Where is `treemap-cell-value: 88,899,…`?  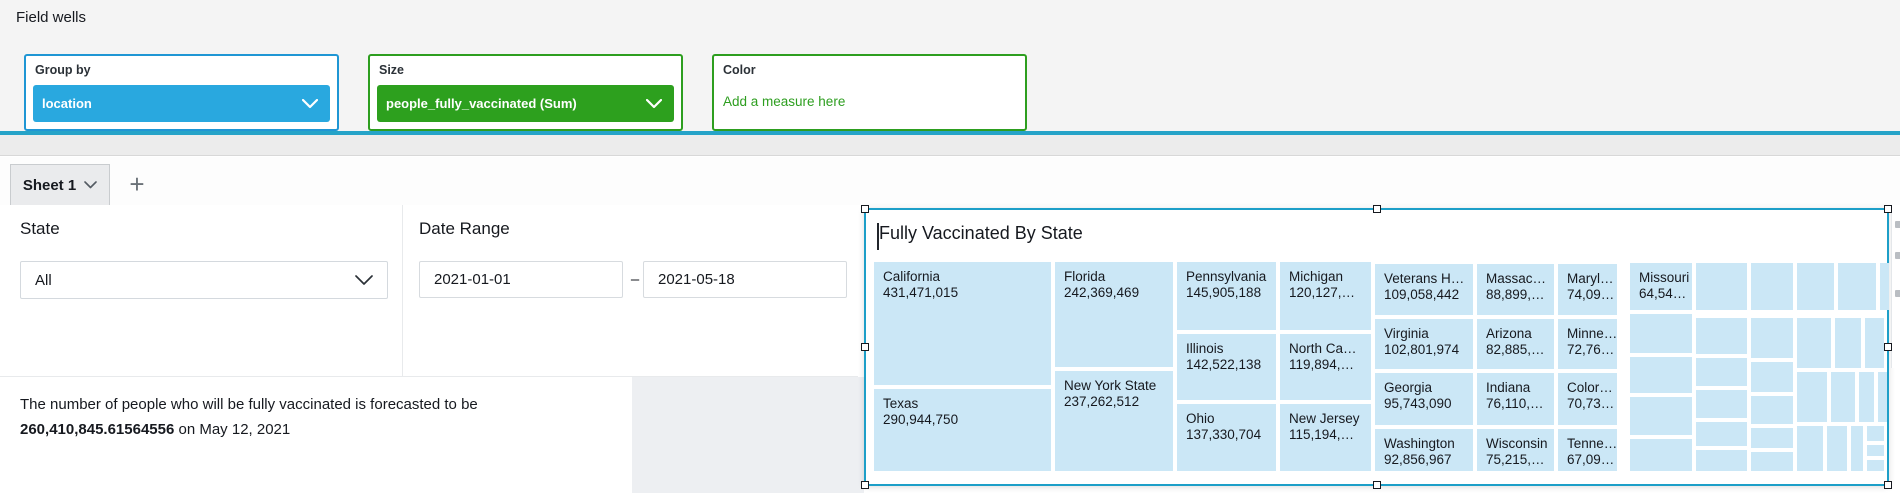
treemap-cell-value: 88,899,… is located at coordinates (1515, 294).